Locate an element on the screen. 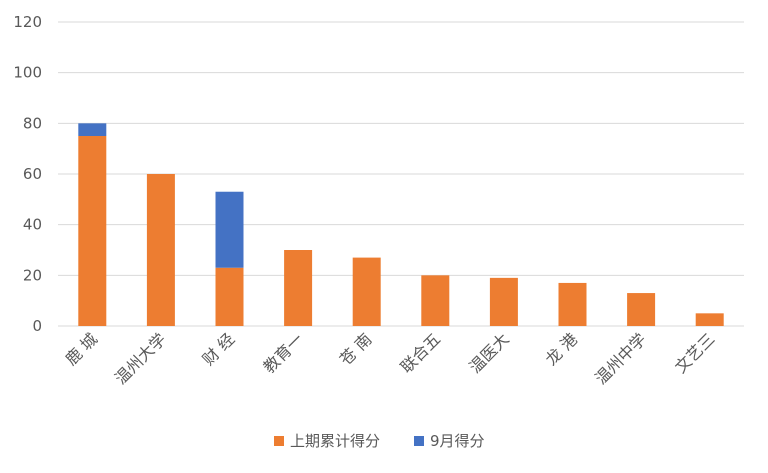  legend: 上期累计得分 9月得分 is located at coordinates (379, 441).